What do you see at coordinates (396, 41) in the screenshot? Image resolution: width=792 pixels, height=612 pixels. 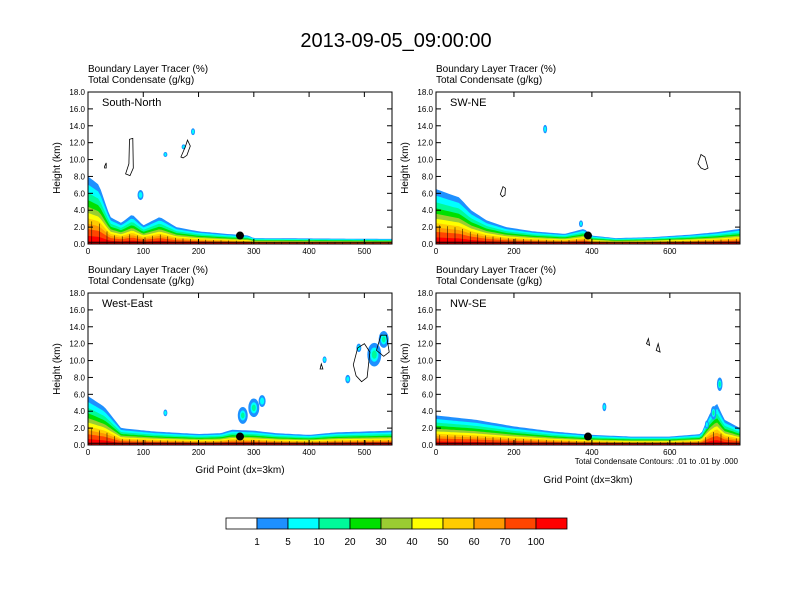 I see `figure-title: 2013-09-05_09:00:00` at bounding box center [396, 41].